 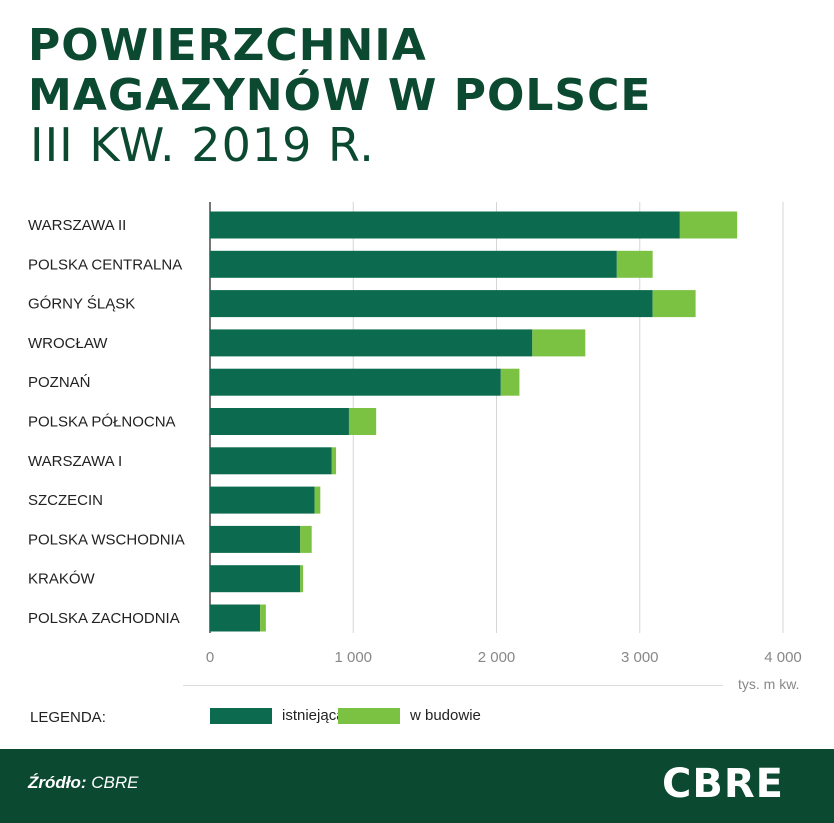 I want to click on category-label: SZCZECIN, so click(x=65, y=500).